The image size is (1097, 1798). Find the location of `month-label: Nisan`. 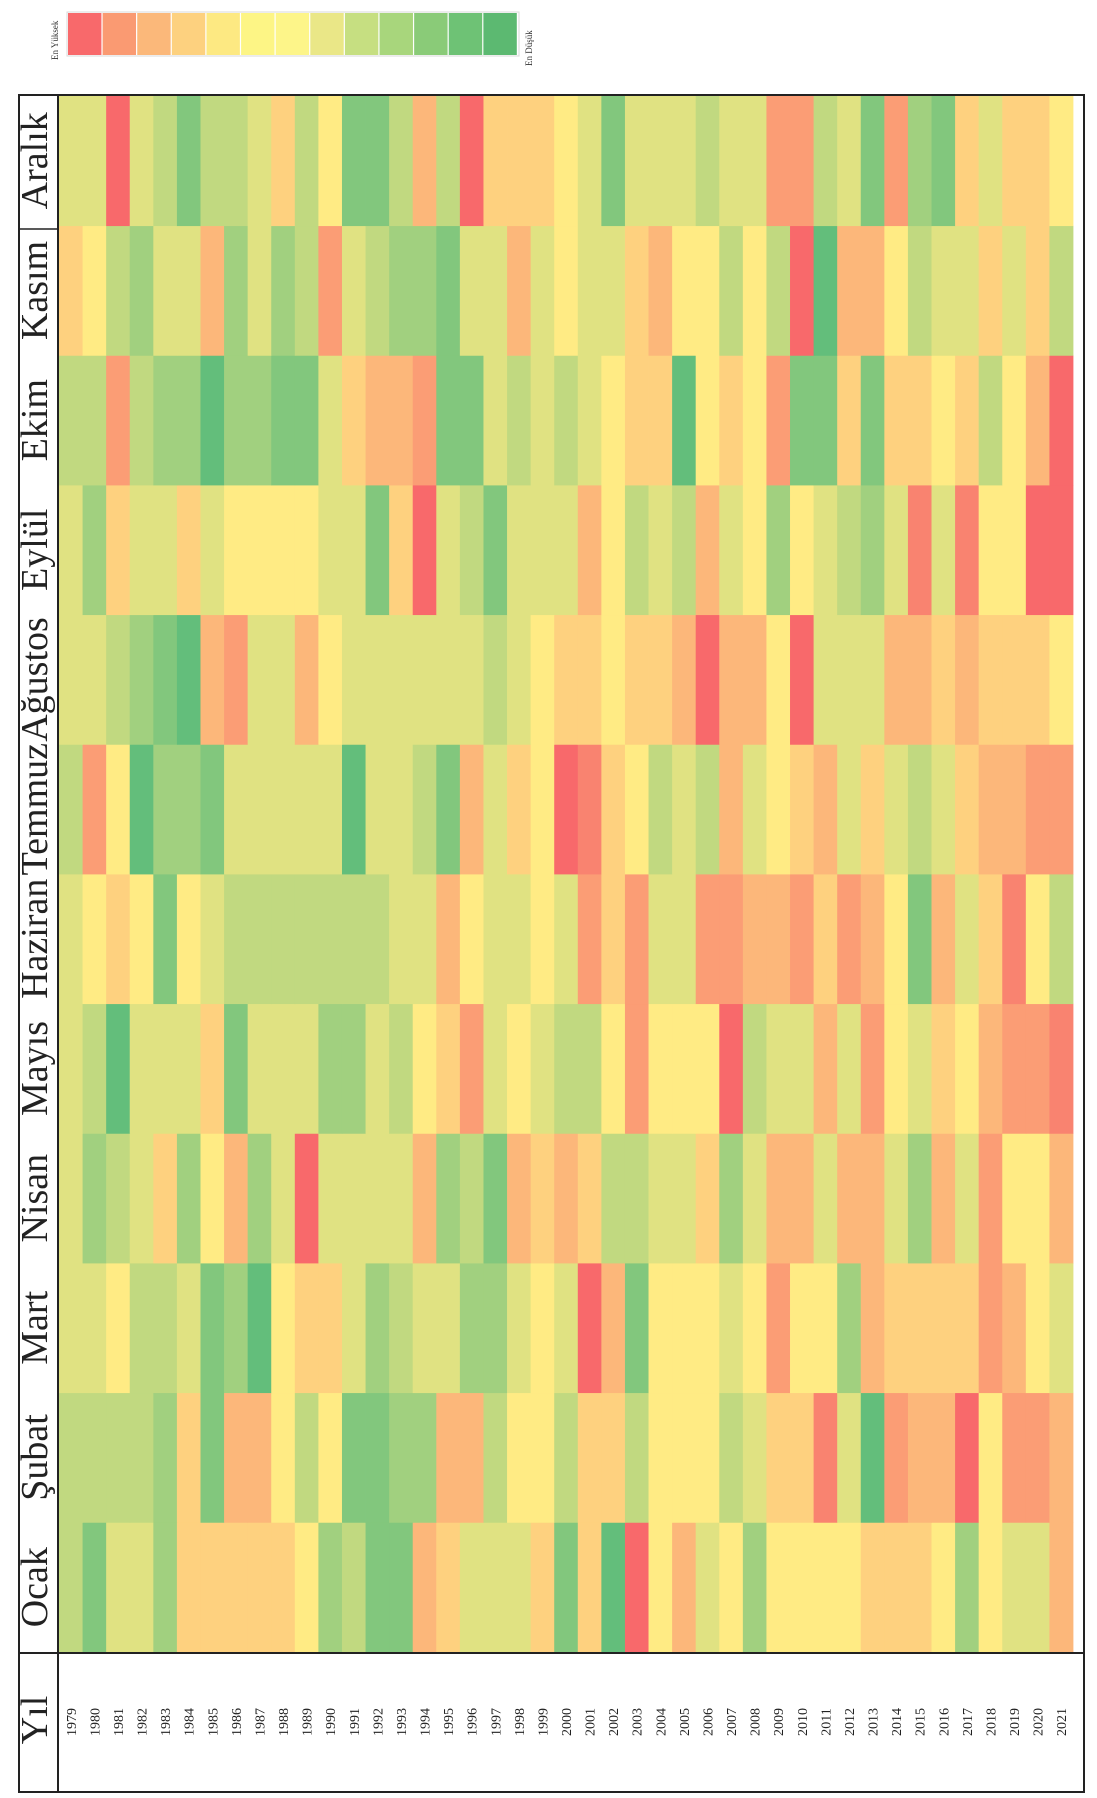

month-label: Nisan is located at coordinates (35, 1198).